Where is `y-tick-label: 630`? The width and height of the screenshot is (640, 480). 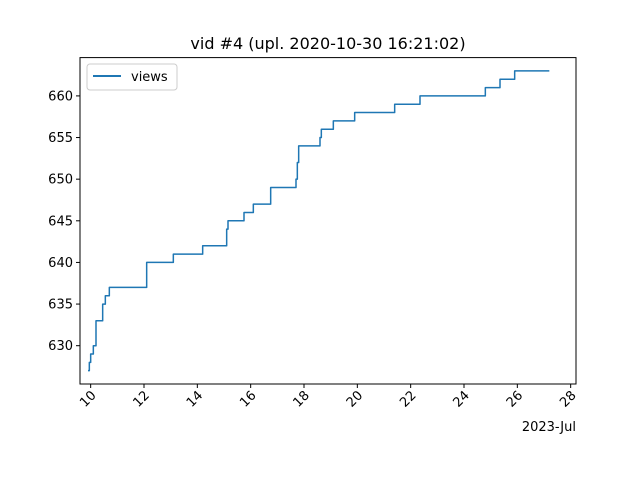
y-tick-label: 630 is located at coordinates (60, 346).